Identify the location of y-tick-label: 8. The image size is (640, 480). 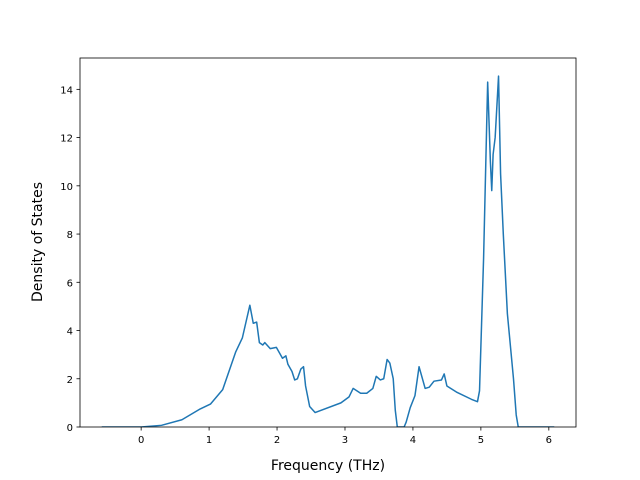
(70, 235).